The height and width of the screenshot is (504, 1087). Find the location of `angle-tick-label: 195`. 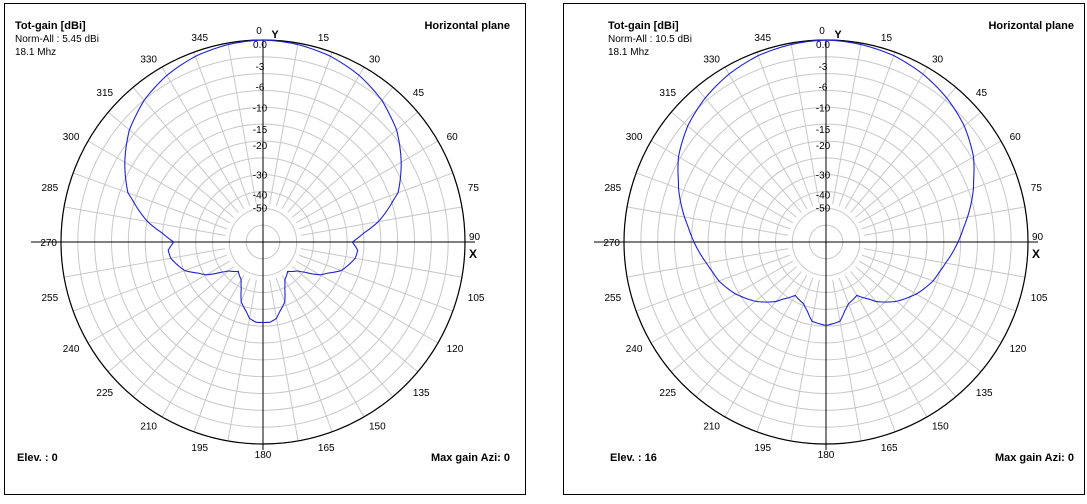

angle-tick-label: 195 is located at coordinates (199, 448).